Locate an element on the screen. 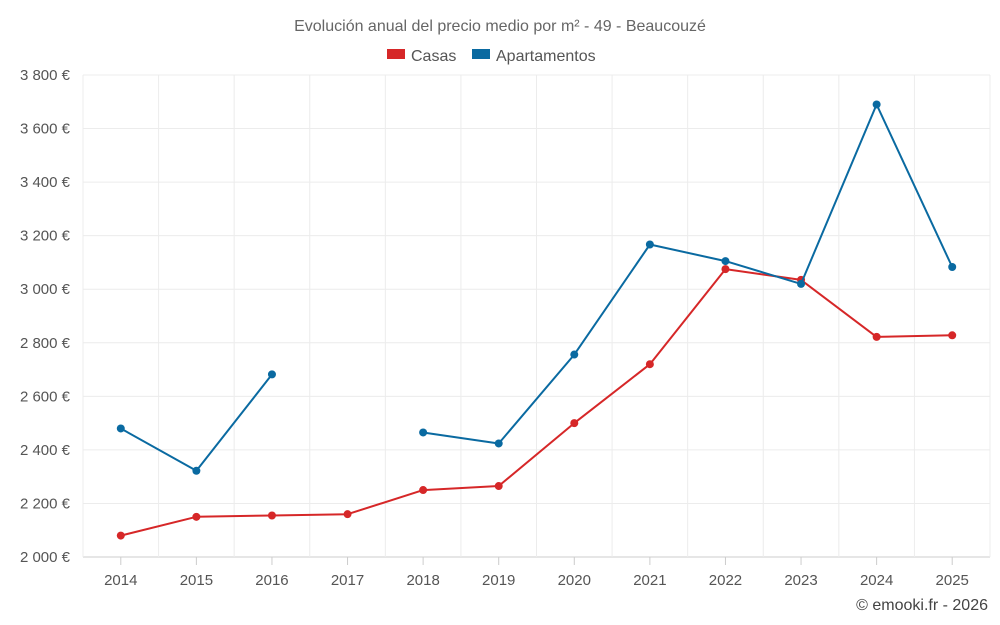  y-tick-label: 3 800 € is located at coordinates (45, 75).